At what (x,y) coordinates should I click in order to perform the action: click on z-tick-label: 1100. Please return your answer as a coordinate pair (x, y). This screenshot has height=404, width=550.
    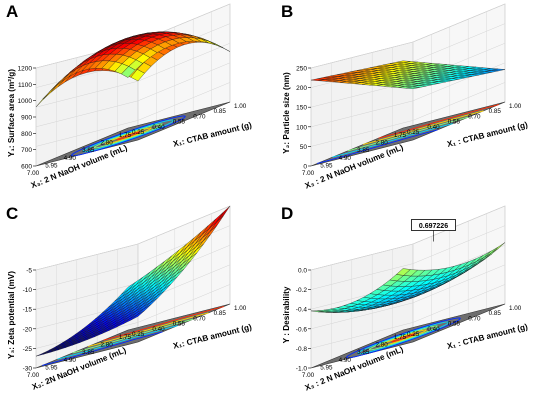
    Looking at the image, I should click on (25, 85).